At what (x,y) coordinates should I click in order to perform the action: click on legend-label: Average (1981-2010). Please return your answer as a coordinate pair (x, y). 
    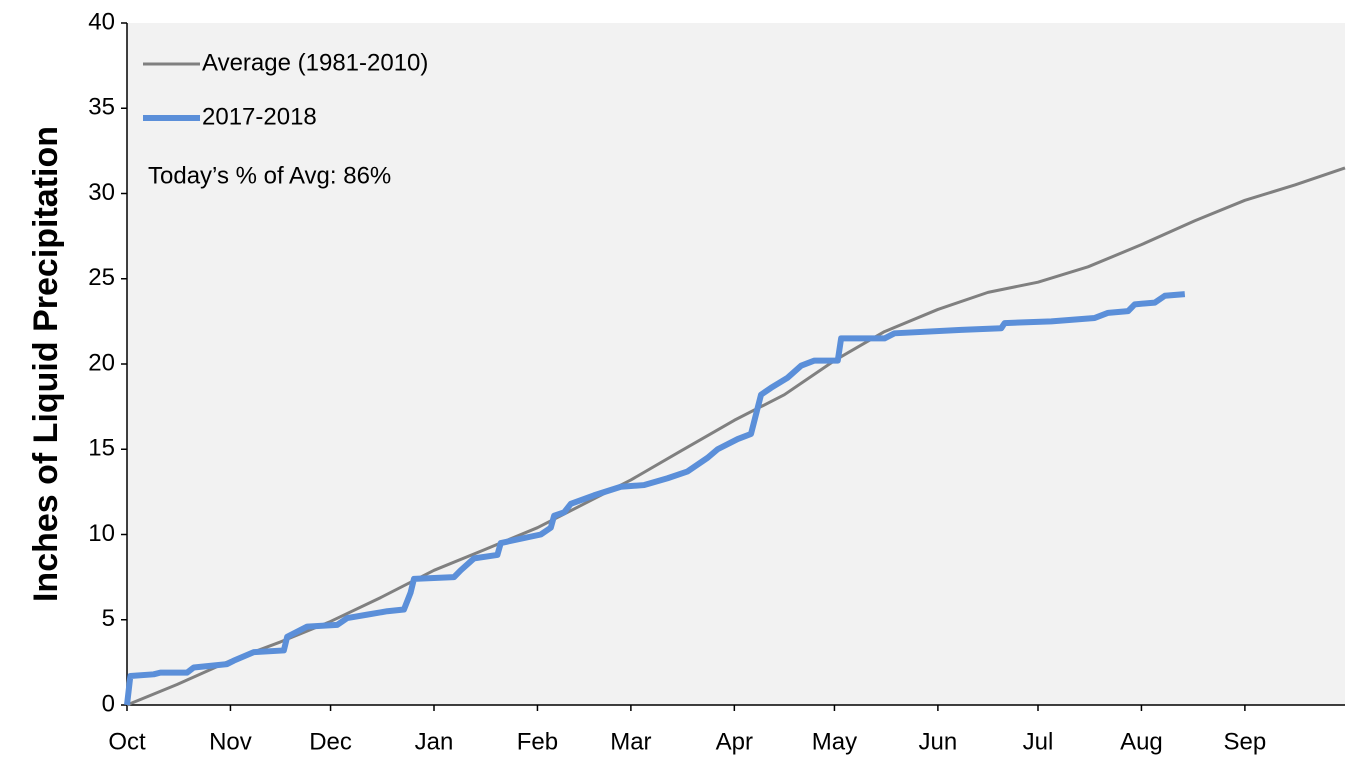
    Looking at the image, I should click on (315, 62).